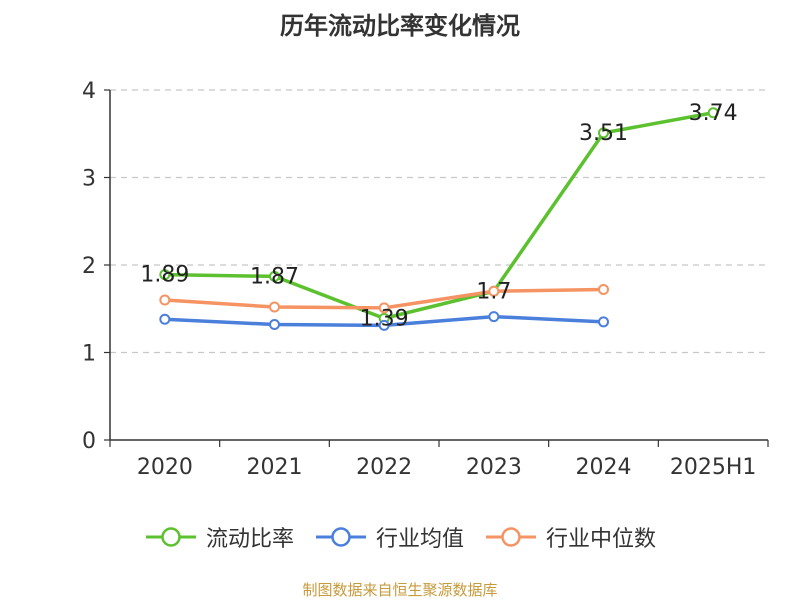 The image size is (800, 600). I want to click on legend-item-1: 行业均值, so click(389, 537).